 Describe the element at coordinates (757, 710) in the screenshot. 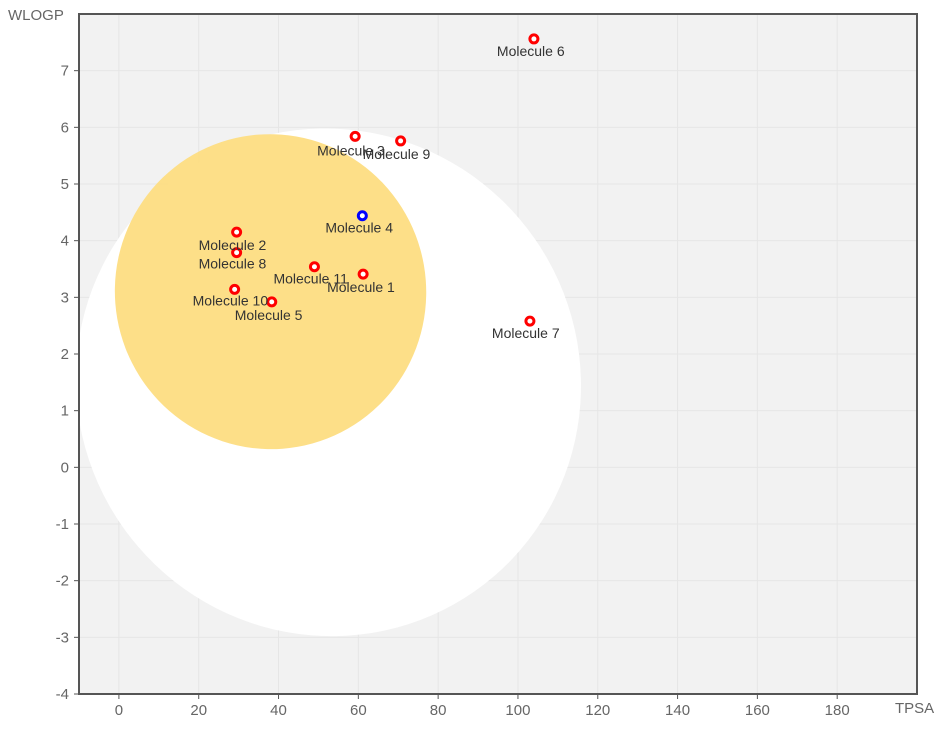

I see `x-tick-label: 160` at that location.